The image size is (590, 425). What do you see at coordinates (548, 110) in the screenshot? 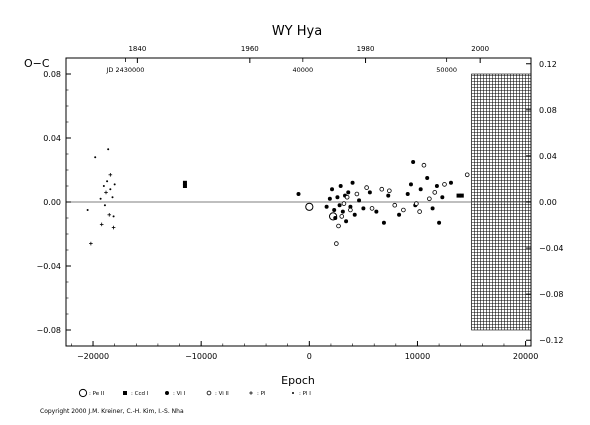
I see `right-y-tick-label: 0.08` at bounding box center [548, 110].